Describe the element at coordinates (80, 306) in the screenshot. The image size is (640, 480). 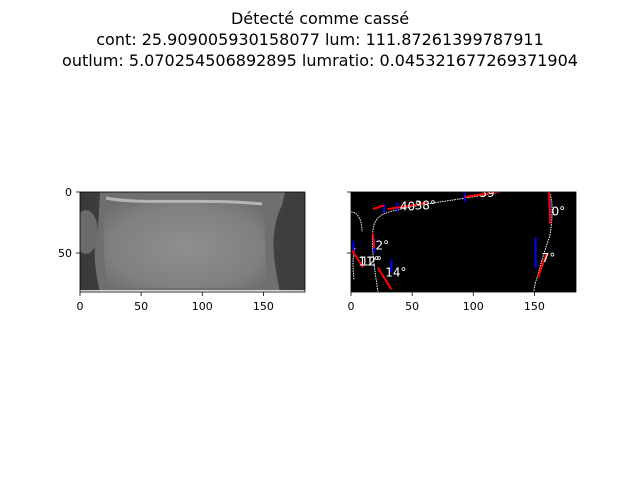
I see `ct-xtick-label: 0` at that location.